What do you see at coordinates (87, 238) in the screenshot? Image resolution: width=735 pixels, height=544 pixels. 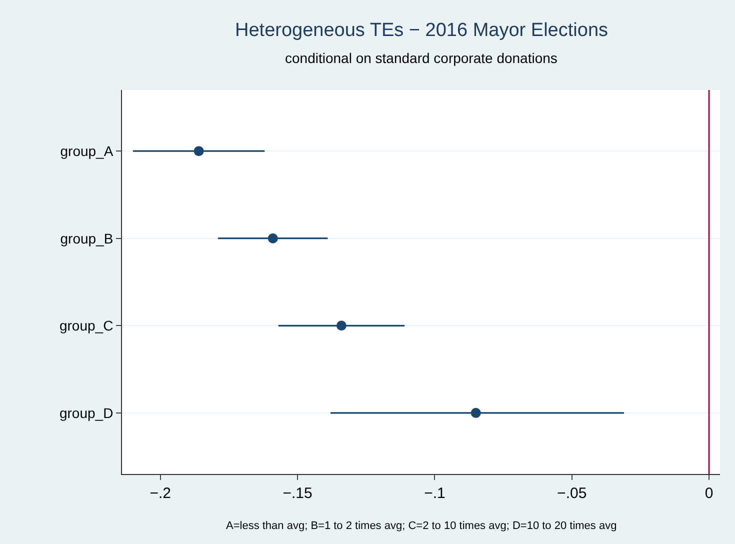 I see `y-tick-label: group_B` at bounding box center [87, 238].